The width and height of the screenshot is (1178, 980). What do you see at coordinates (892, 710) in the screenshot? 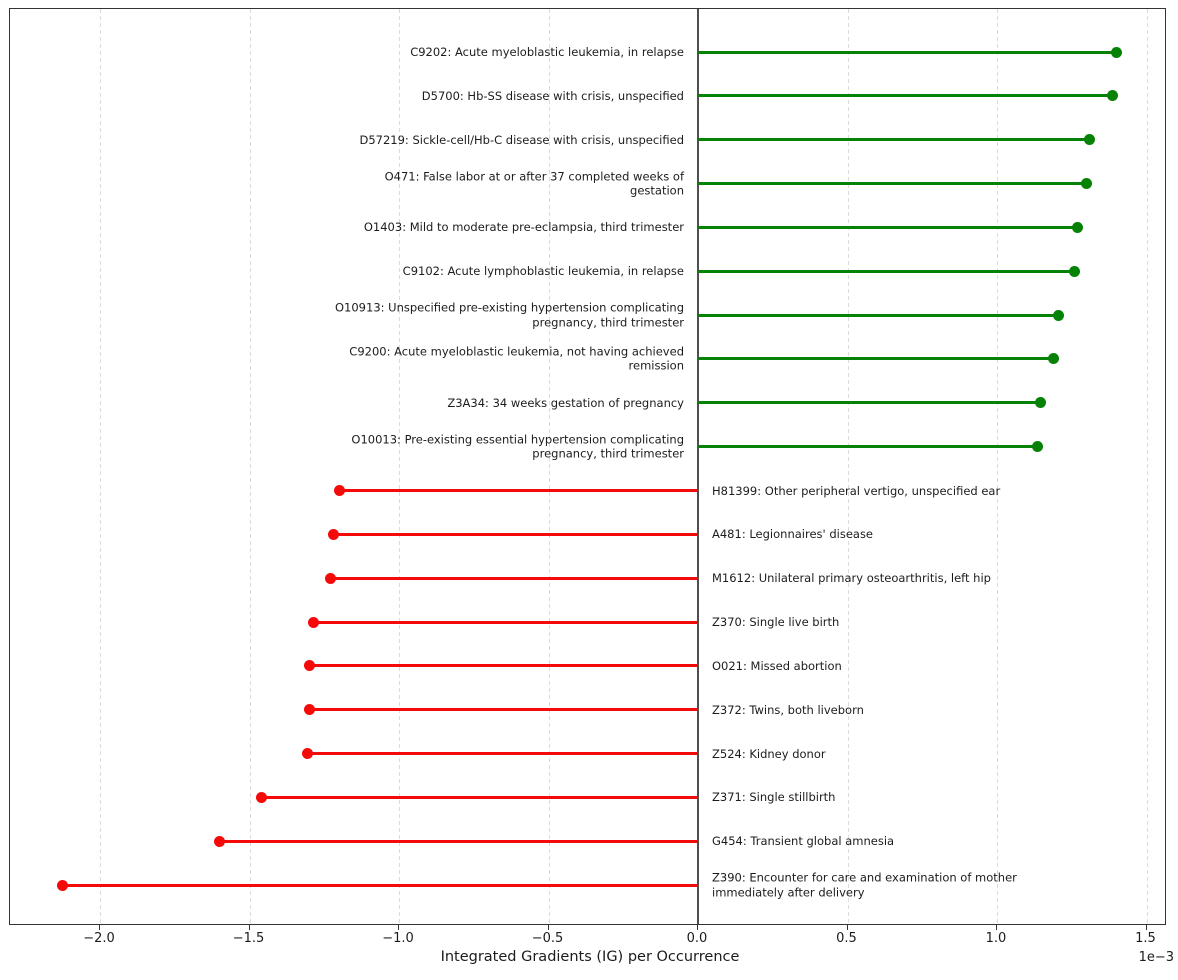
I see `row-label-Z372: Z372: Twins, both liveborn` at bounding box center [892, 710].